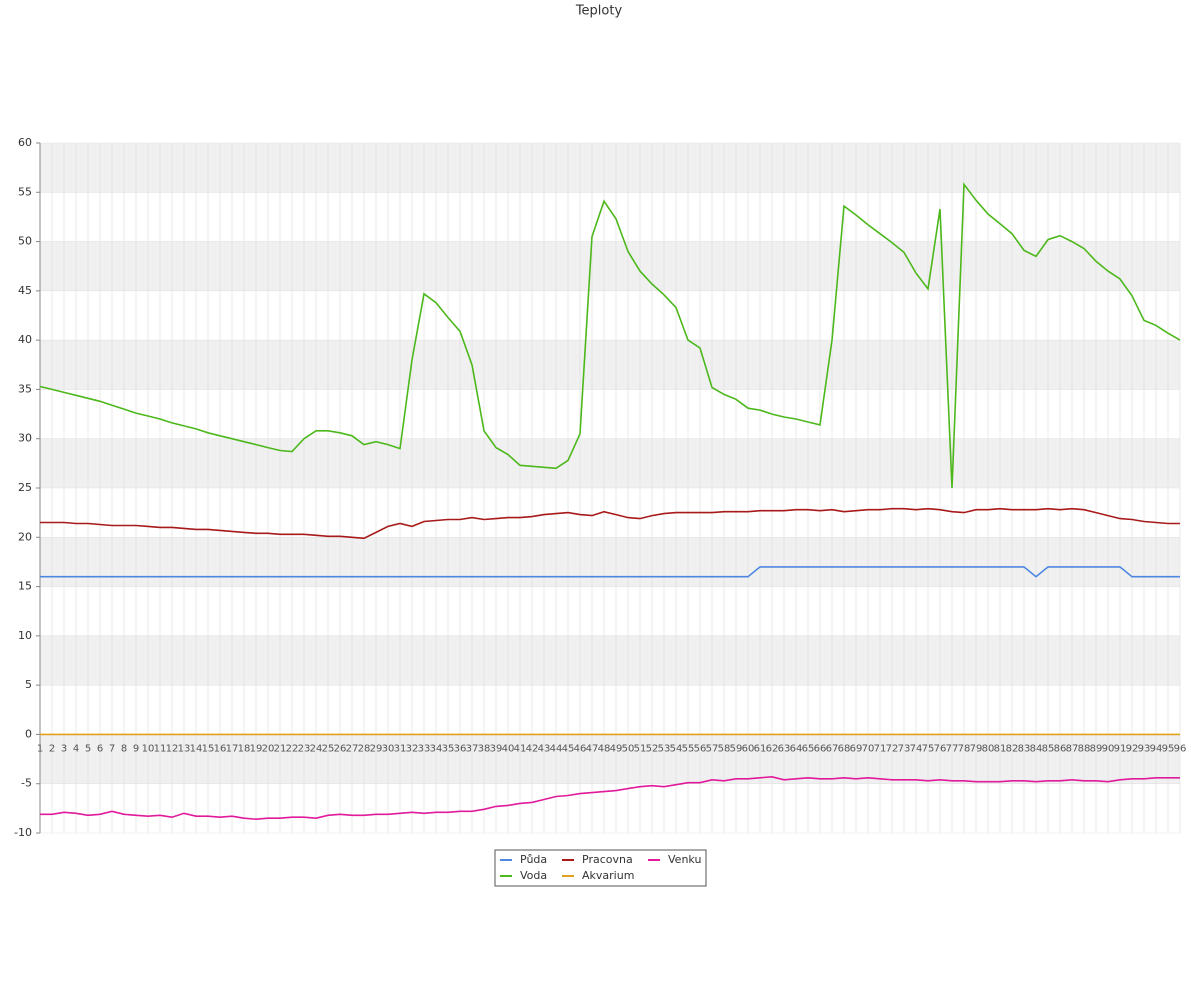 This screenshot has width=1200, height=1000. What do you see at coordinates (40, 748) in the screenshot?
I see `x-tick-label: 1` at bounding box center [40, 748].